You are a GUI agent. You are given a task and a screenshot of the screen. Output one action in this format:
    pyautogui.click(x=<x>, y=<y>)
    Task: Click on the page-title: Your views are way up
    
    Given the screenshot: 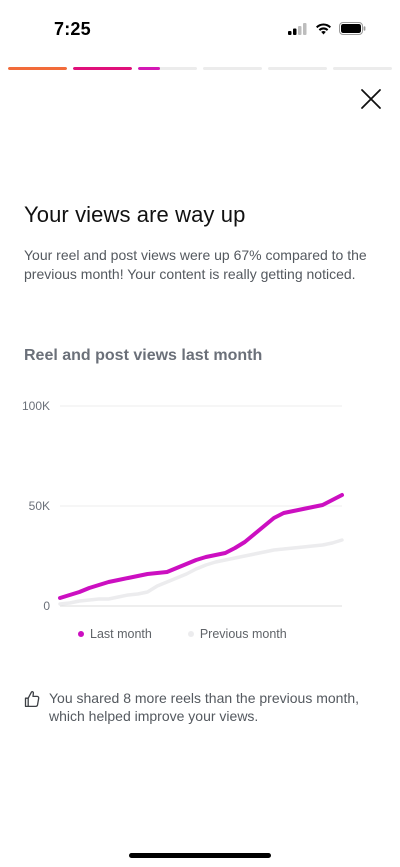 What is the action you would take?
    pyautogui.click(x=135, y=214)
    